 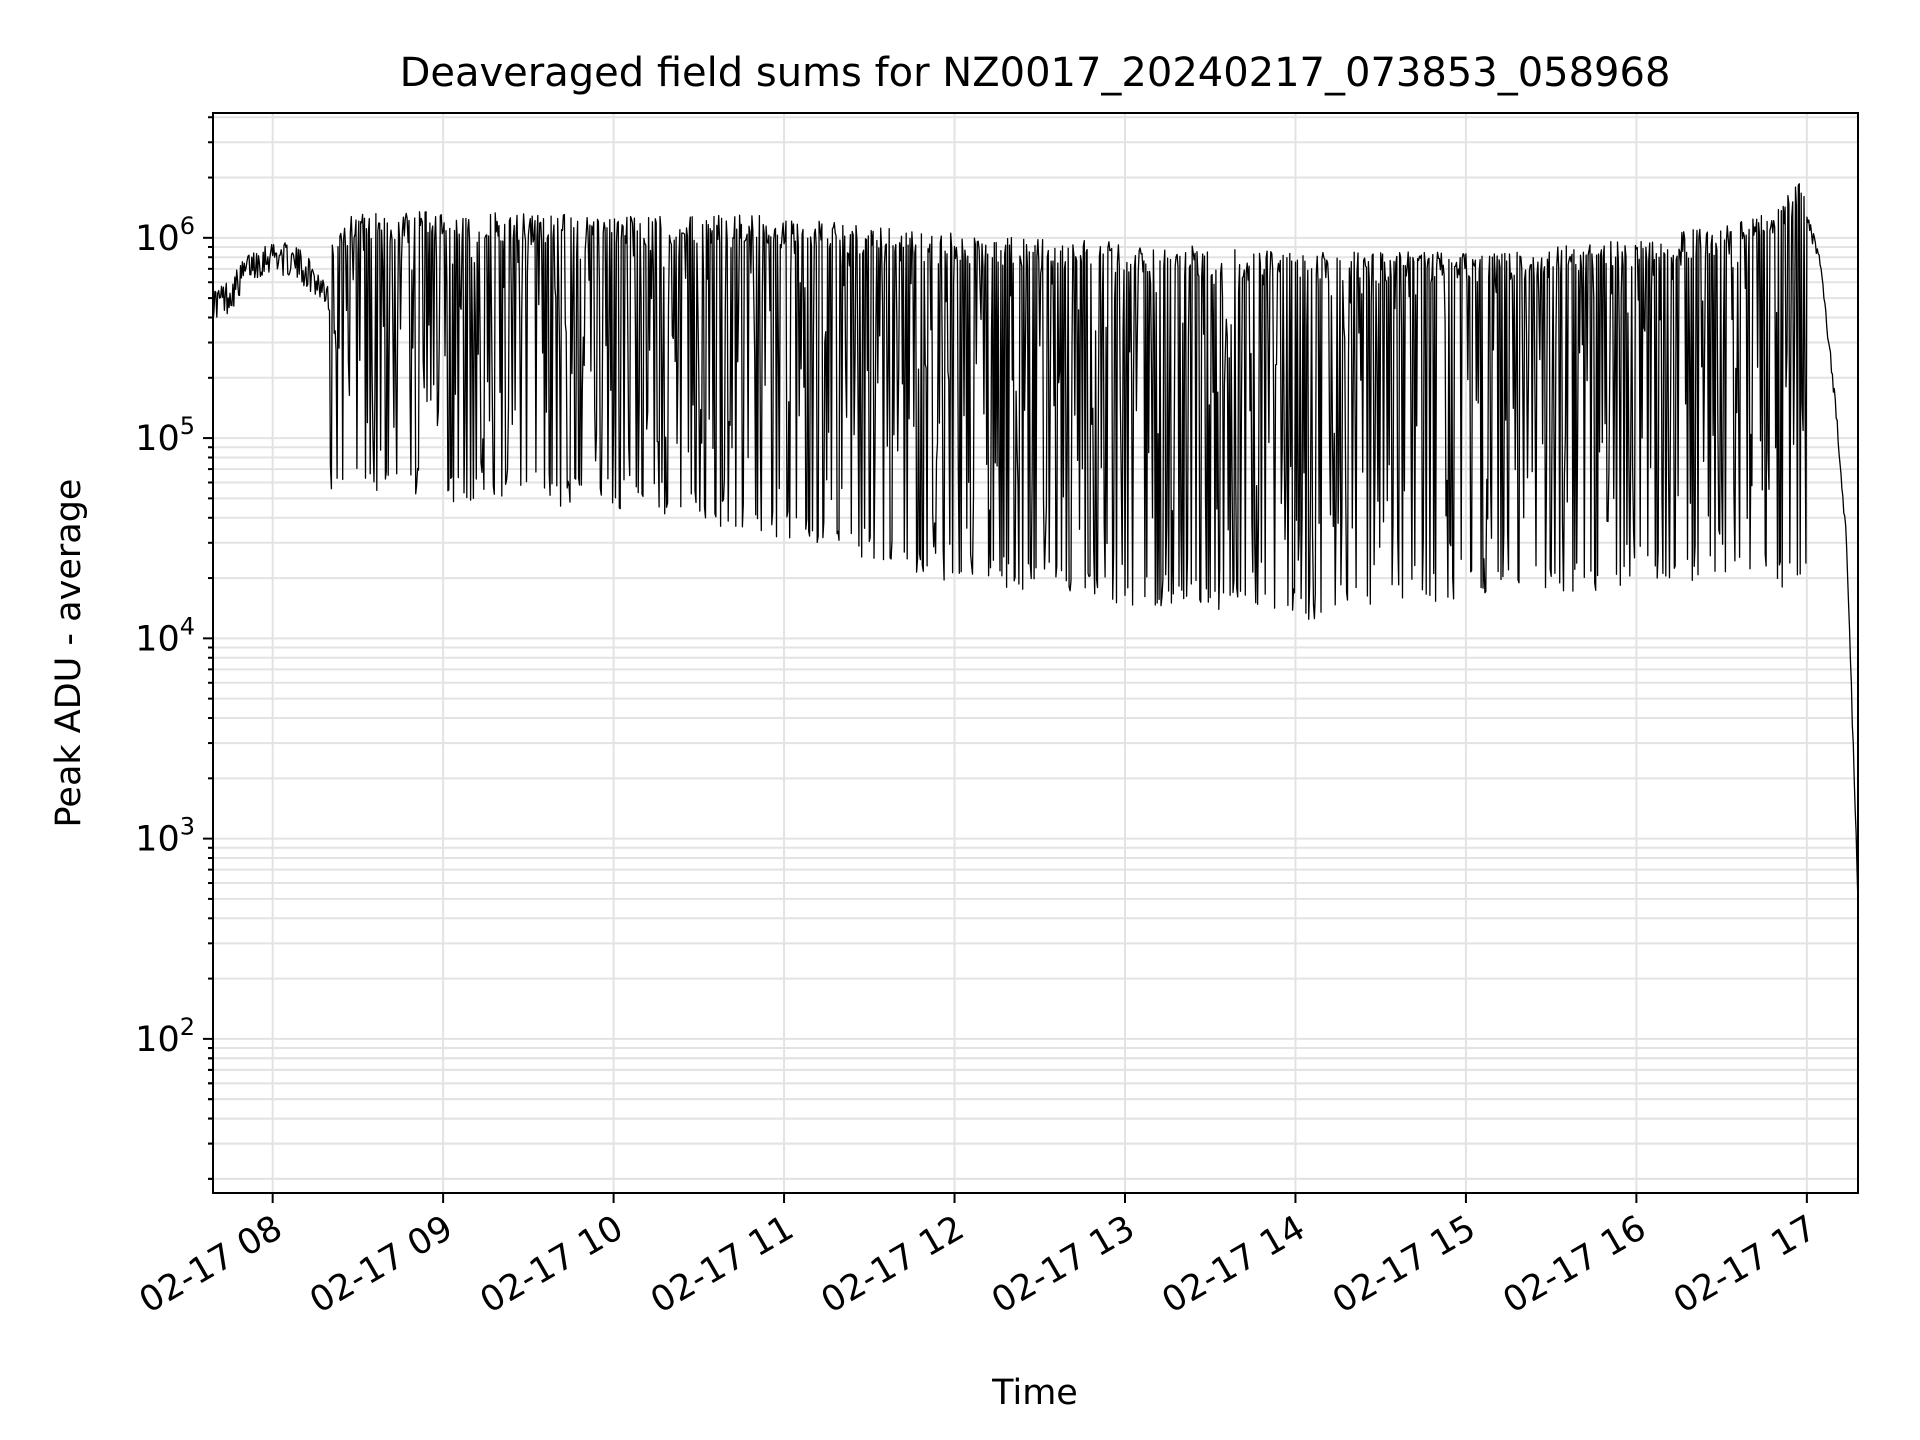 What do you see at coordinates (165, 635) in the screenshot?
I see `y-tick-label: 10⁴` at bounding box center [165, 635].